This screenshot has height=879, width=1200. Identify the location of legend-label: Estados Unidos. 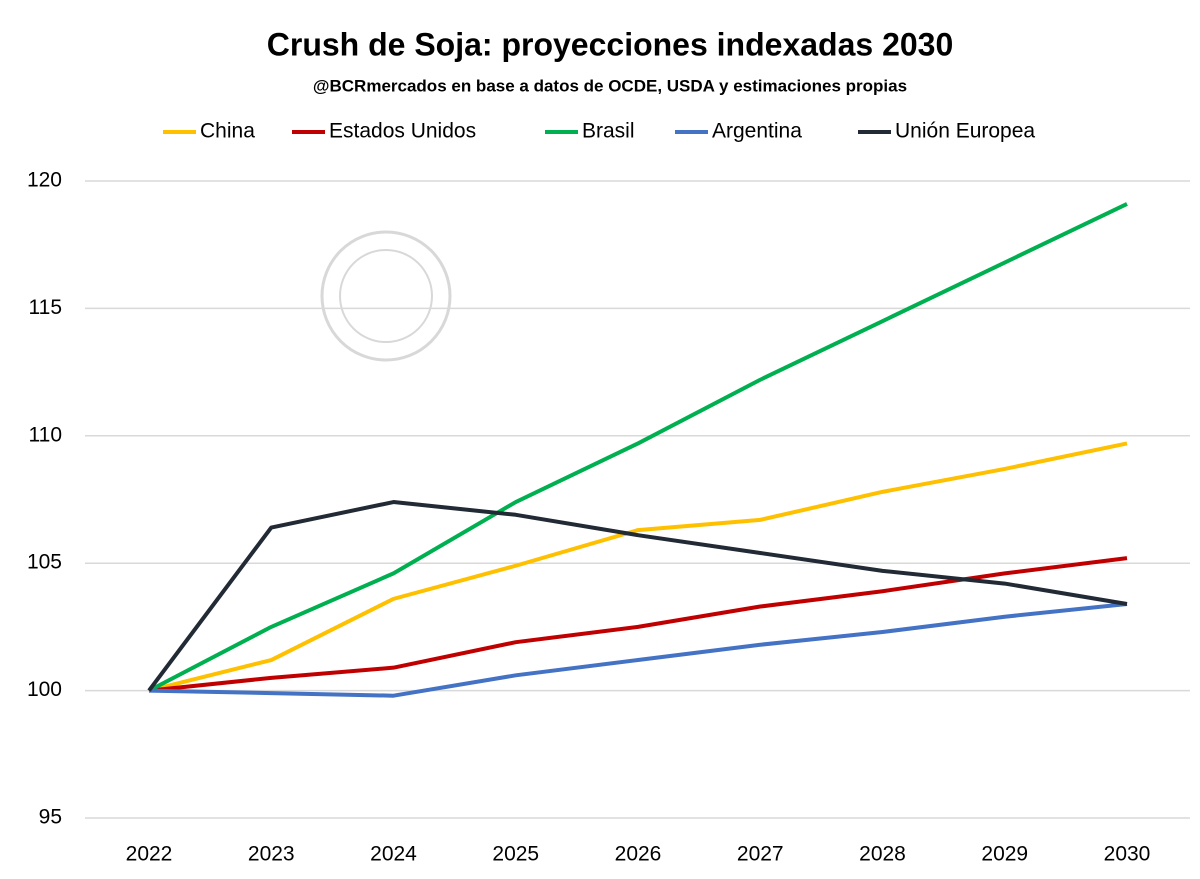
(402, 131).